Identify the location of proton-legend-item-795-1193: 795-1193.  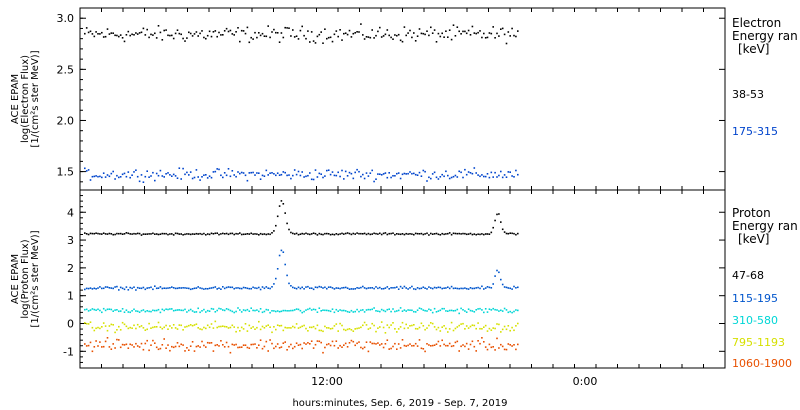
(758, 342).